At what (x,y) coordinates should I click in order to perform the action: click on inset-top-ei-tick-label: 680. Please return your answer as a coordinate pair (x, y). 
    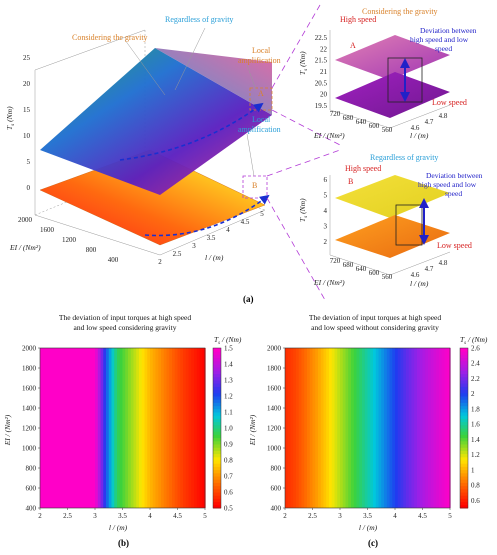
    Looking at the image, I should click on (348, 118).